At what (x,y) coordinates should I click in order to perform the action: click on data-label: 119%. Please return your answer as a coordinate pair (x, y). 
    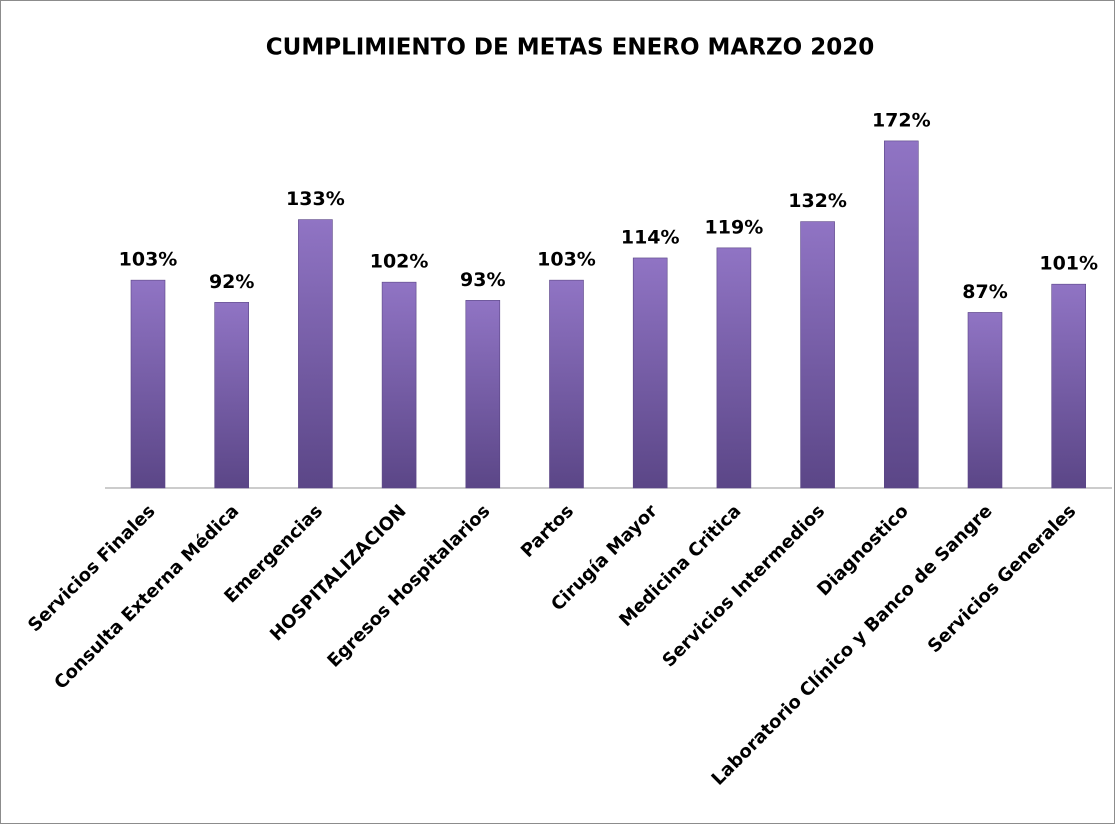
    Looking at the image, I should click on (734, 227).